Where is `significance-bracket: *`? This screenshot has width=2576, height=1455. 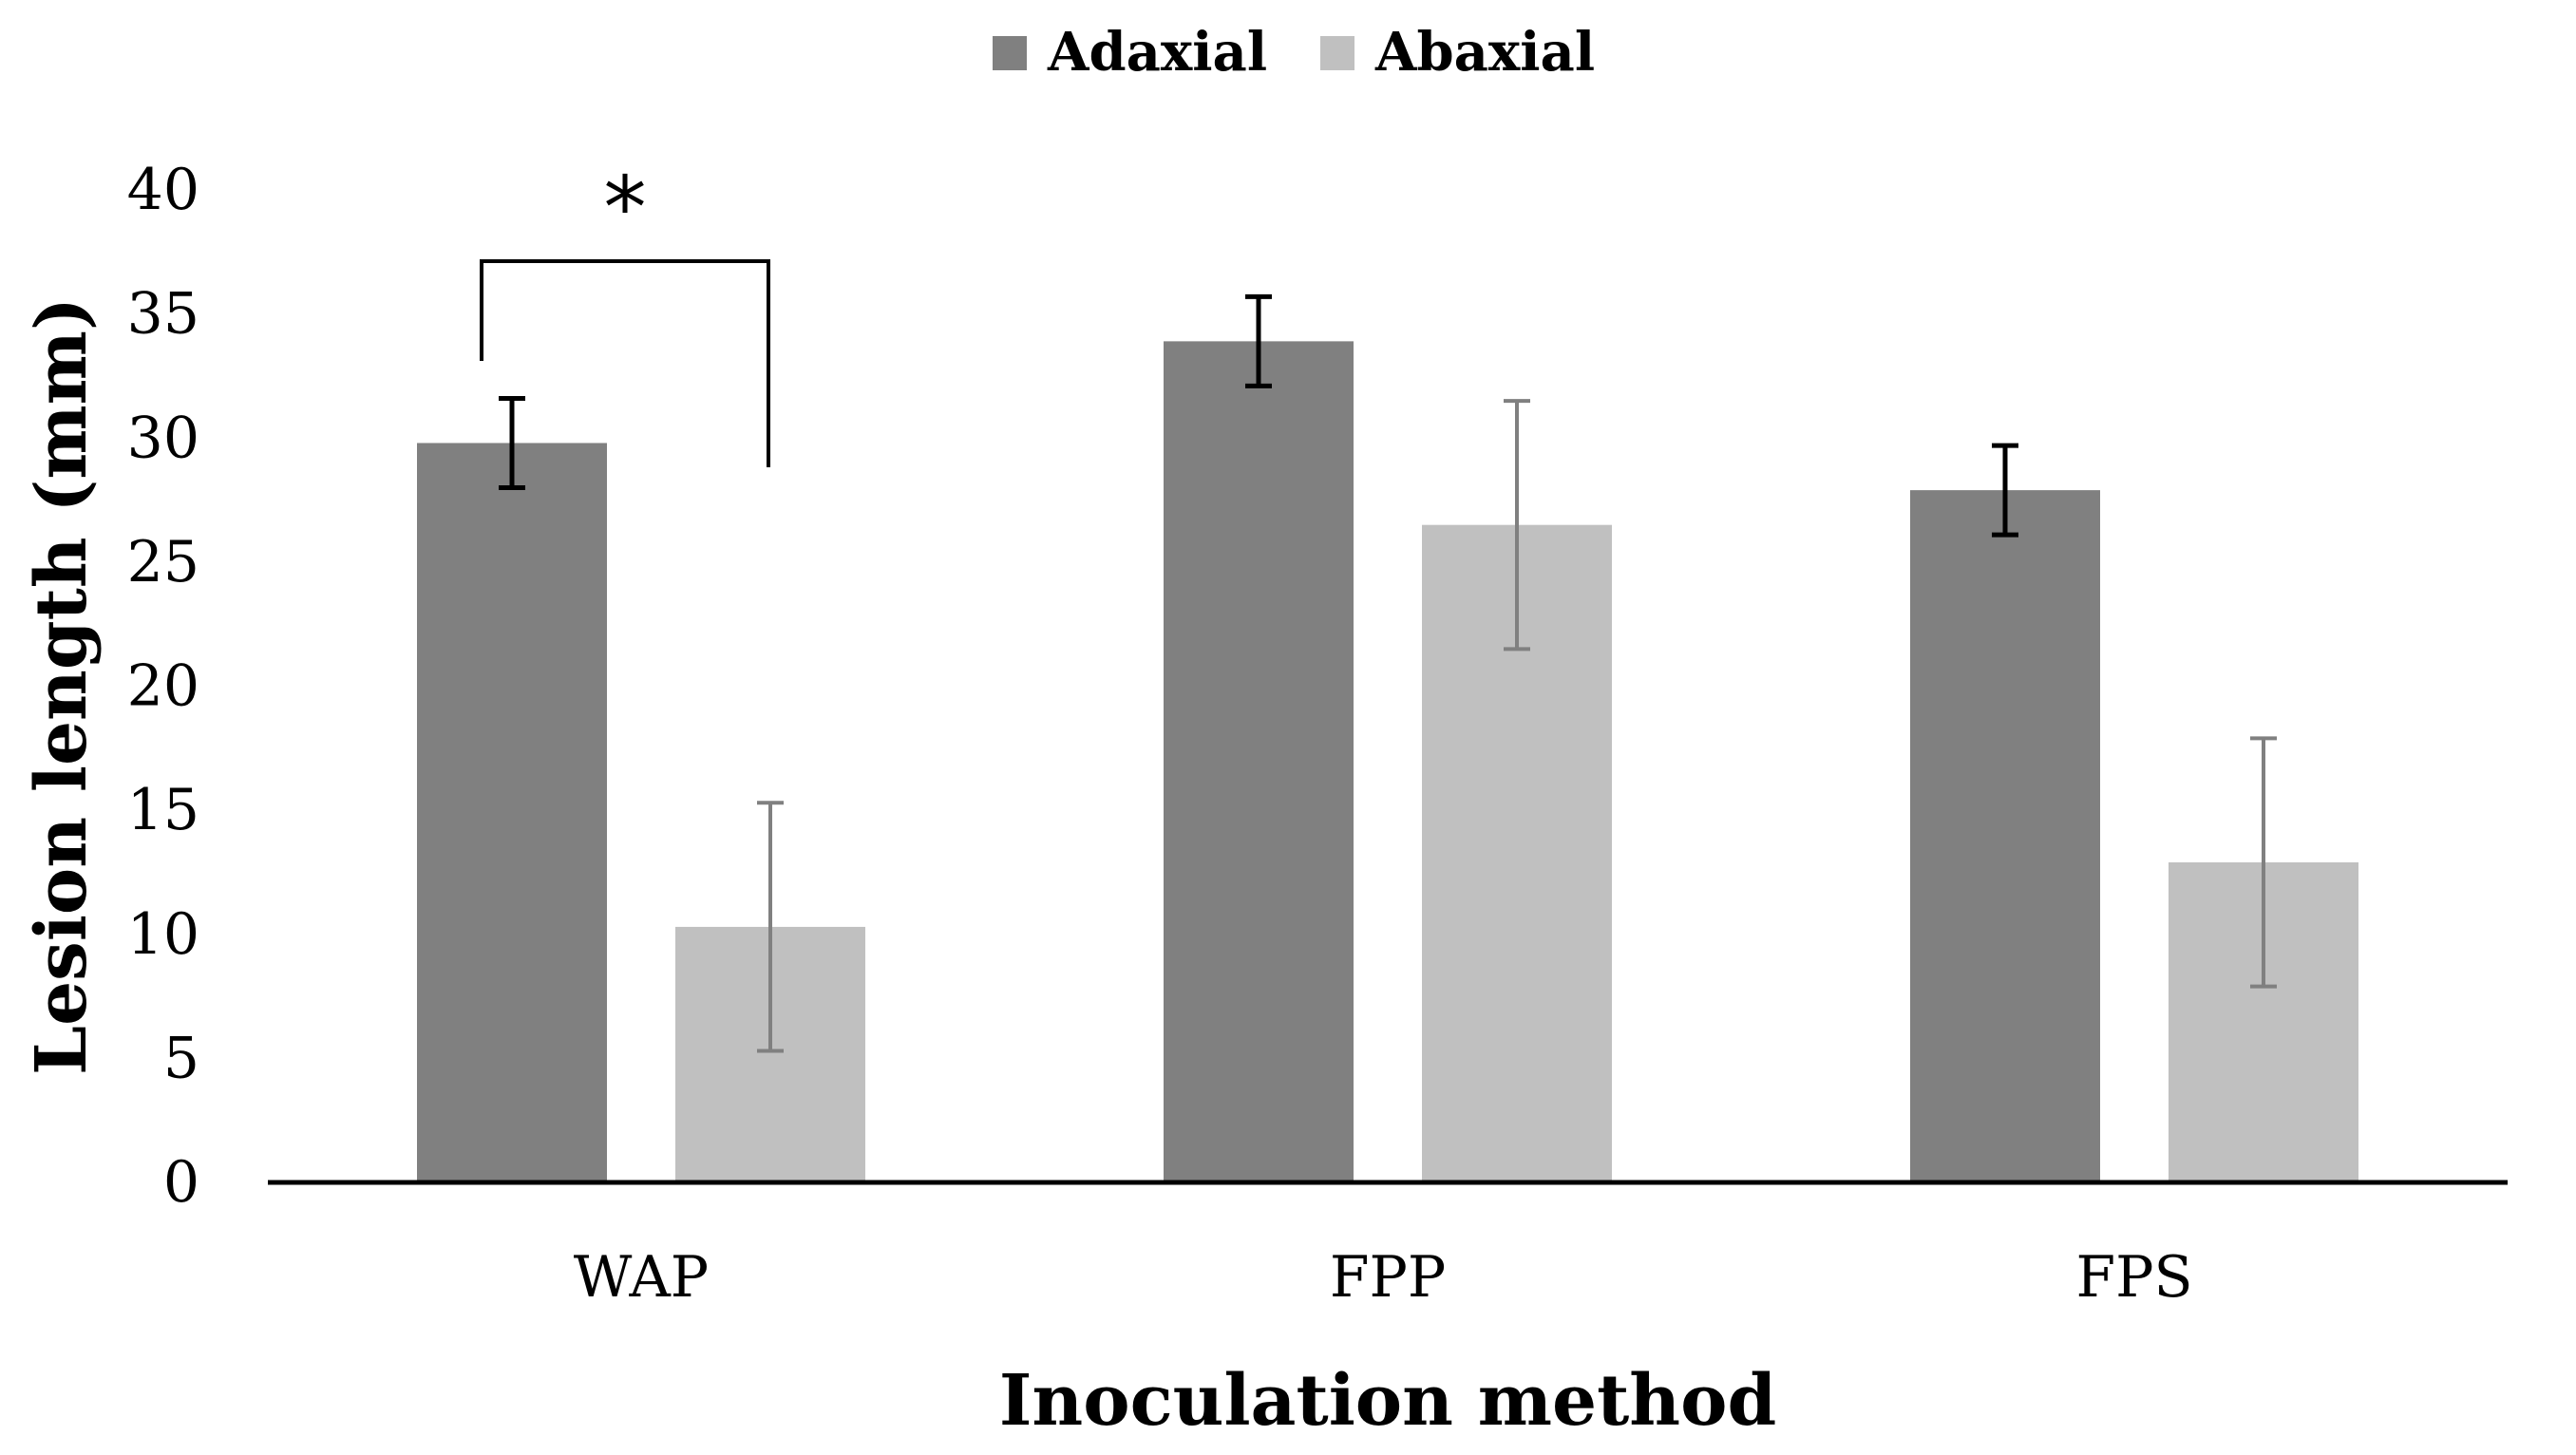 significance-bracket: * is located at coordinates (625, 313).